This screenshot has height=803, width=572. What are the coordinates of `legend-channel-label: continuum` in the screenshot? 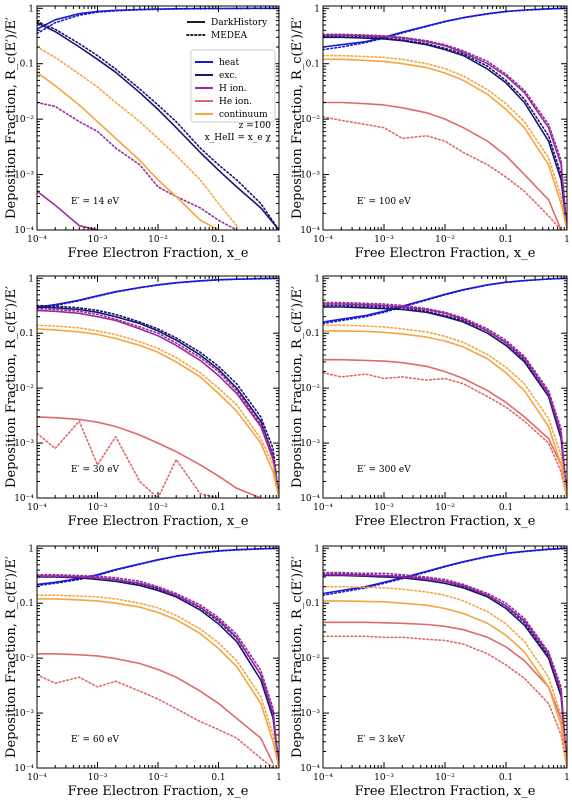 It's located at (243, 115).